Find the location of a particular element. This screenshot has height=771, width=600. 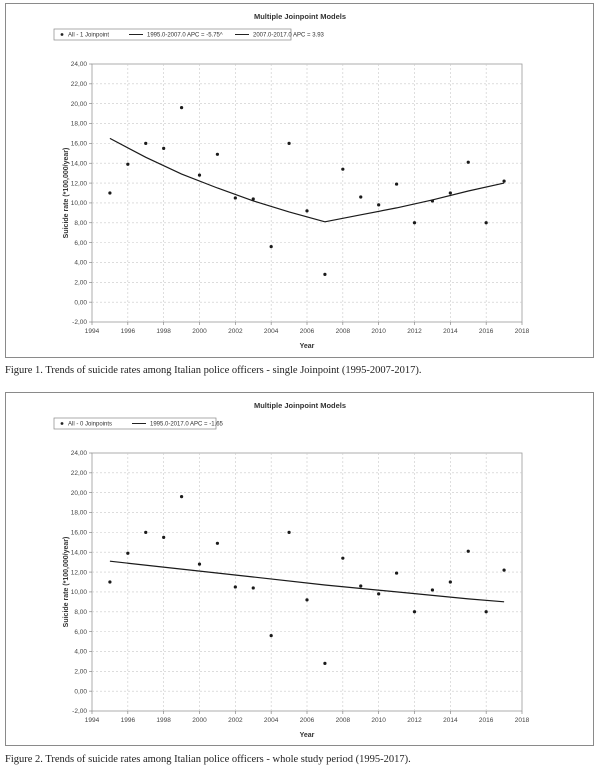

x-tick-label: 2016 is located at coordinates (486, 720).